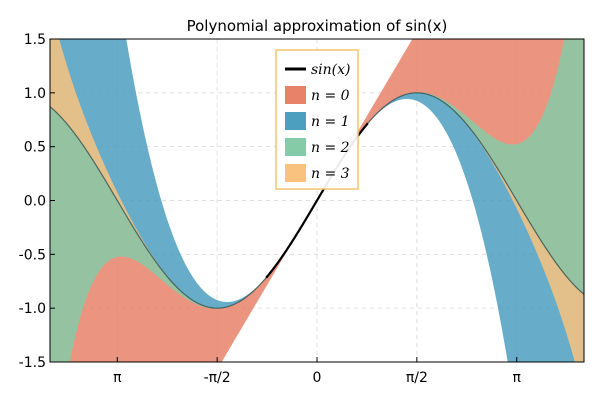 This screenshot has height=400, width=600. I want to click on legend-label: sin(x), so click(331, 70).